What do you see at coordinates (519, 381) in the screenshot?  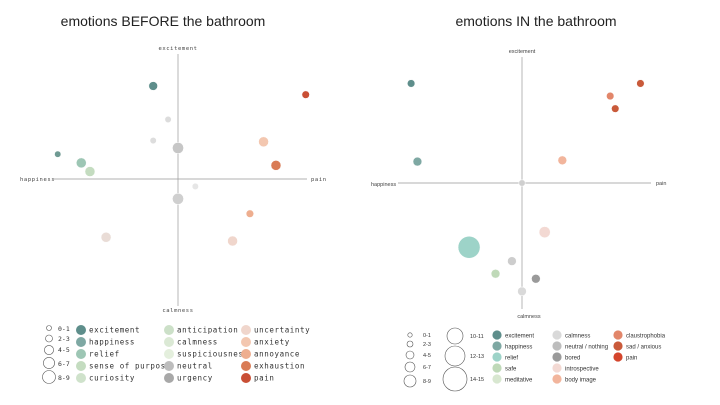 I see `legend-label: meditative` at bounding box center [519, 381].